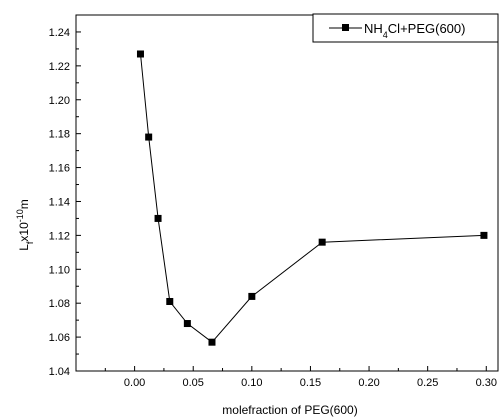  What do you see at coordinates (59, 67) in the screenshot?
I see `y-tick-label: 1.22` at bounding box center [59, 67].